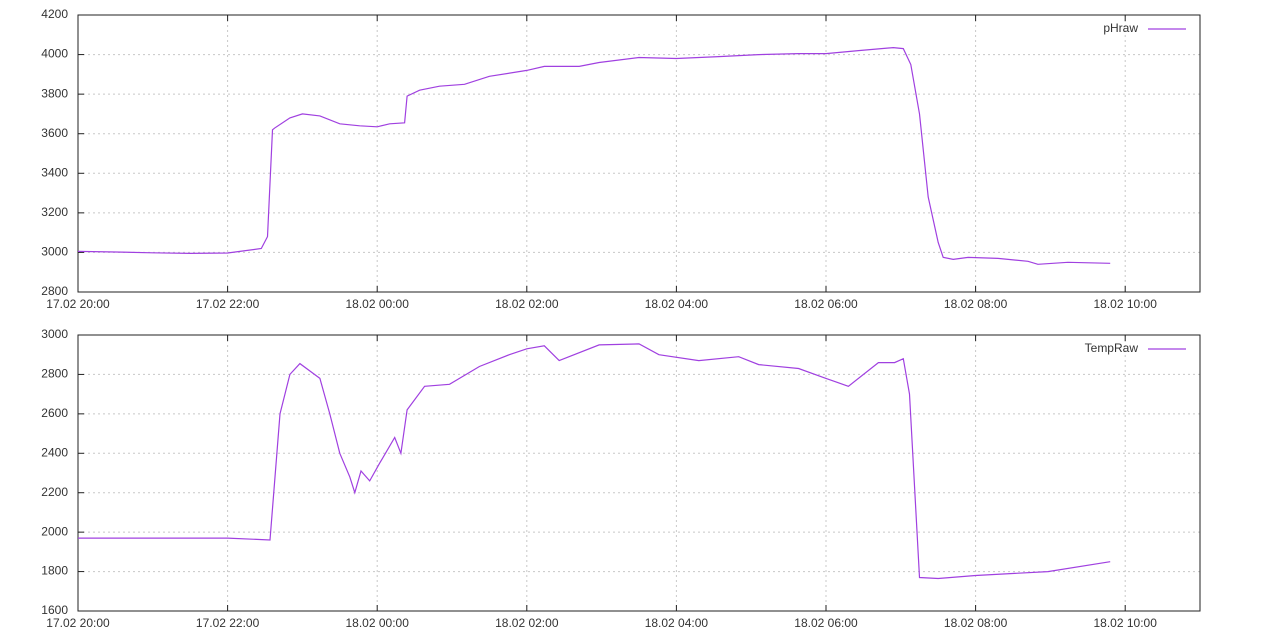 This screenshot has width=1280, height=640. Describe the element at coordinates (1120, 28) in the screenshot. I see `legend-label: pHraw` at that location.